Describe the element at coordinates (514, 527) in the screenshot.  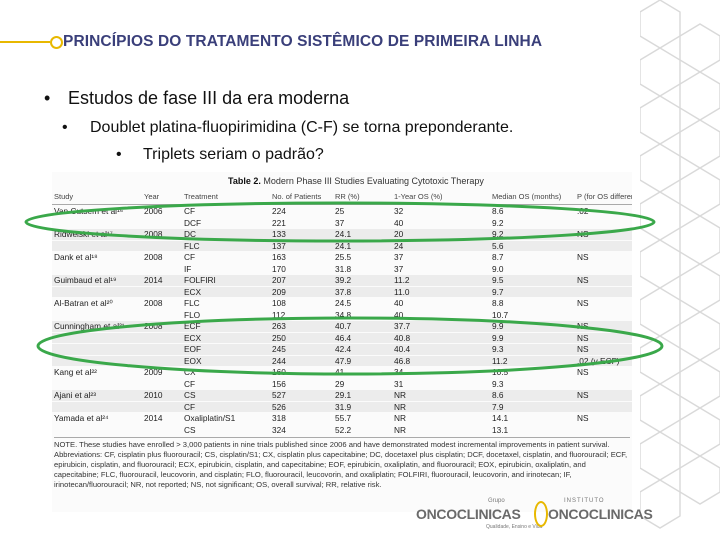
I see `tagline: Qualidade, Ensino e Vida` at that location.